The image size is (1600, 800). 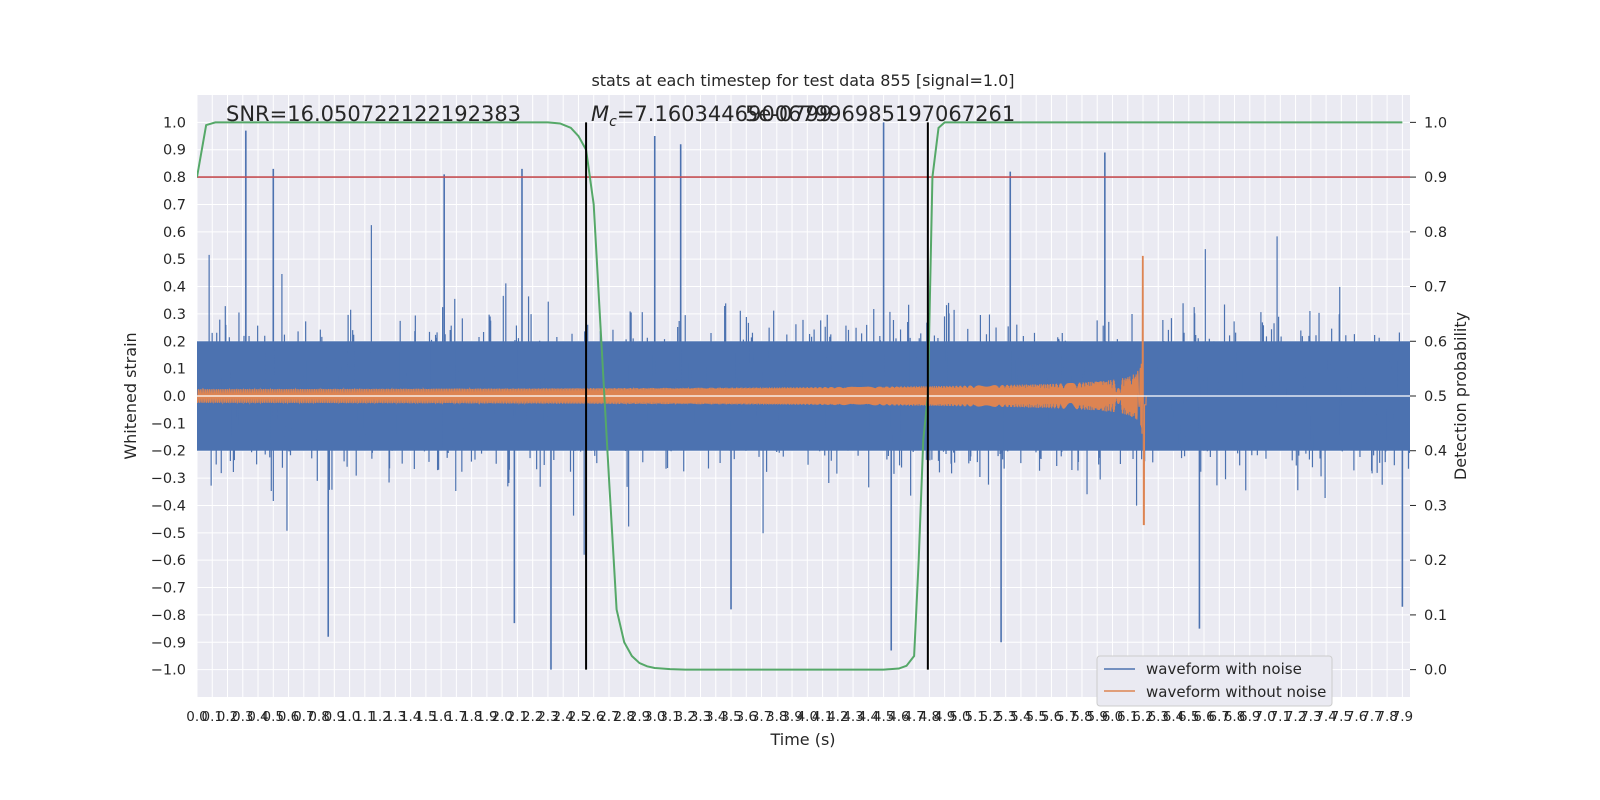 I want to click on y-tick-label: 0.8, so click(x=174, y=178).